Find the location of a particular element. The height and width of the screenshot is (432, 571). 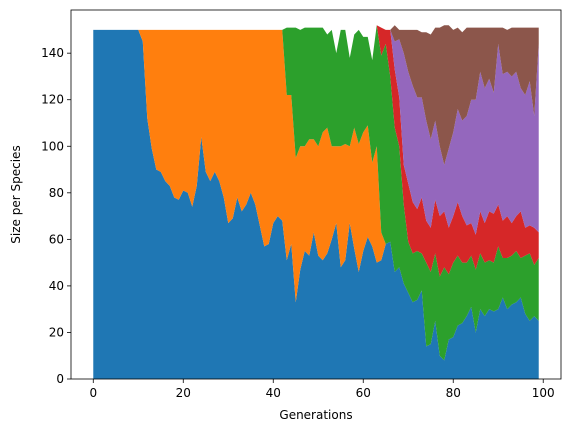

x-tick-label: 100 is located at coordinates (543, 393).